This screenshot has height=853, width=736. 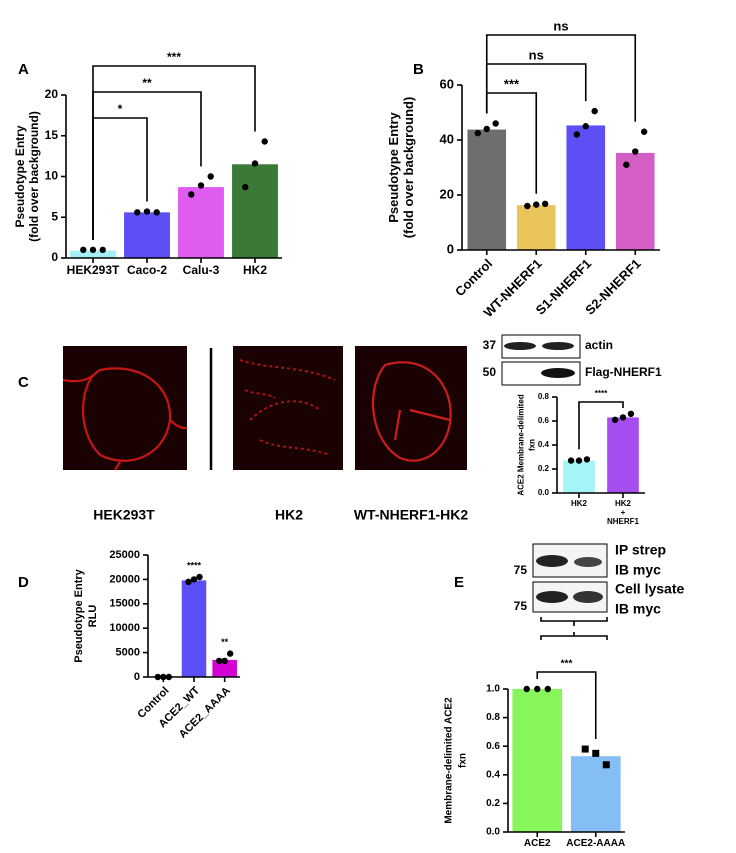 What do you see at coordinates (54, 216) in the screenshot?
I see `y-tick-label: 5` at bounding box center [54, 216].